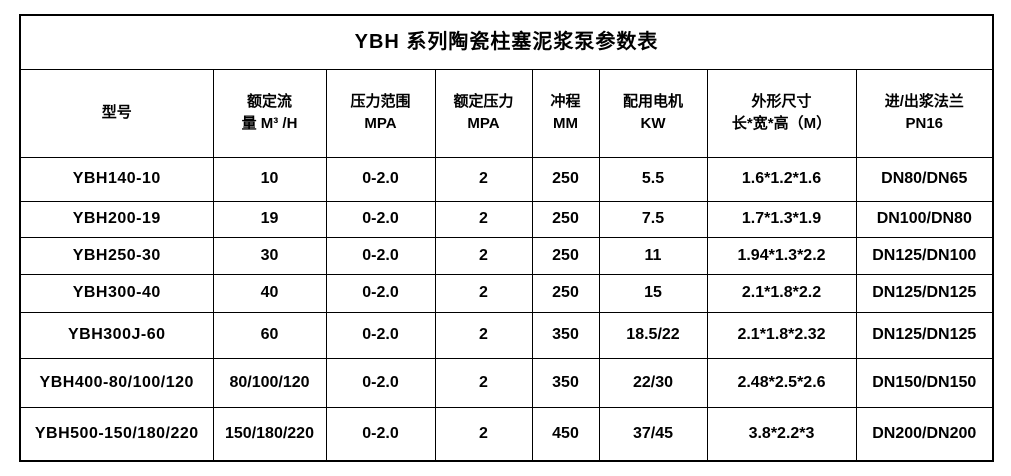 This screenshot has height=476, width=1011. Describe the element at coordinates (781, 335) in the screenshot. I see `dimensions-cell: 2.1*1.8*2.32` at that location.